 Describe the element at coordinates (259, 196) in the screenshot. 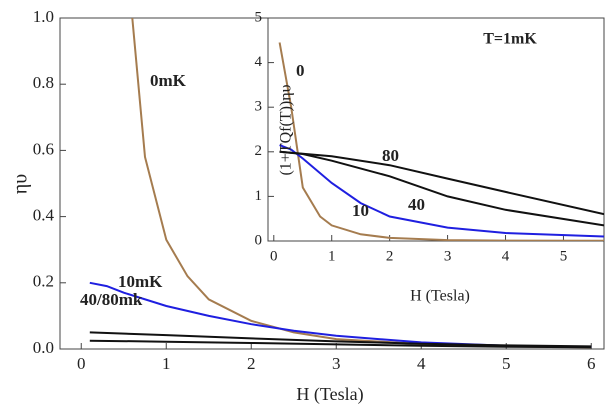

I see `y-tick-label: 1` at that location.